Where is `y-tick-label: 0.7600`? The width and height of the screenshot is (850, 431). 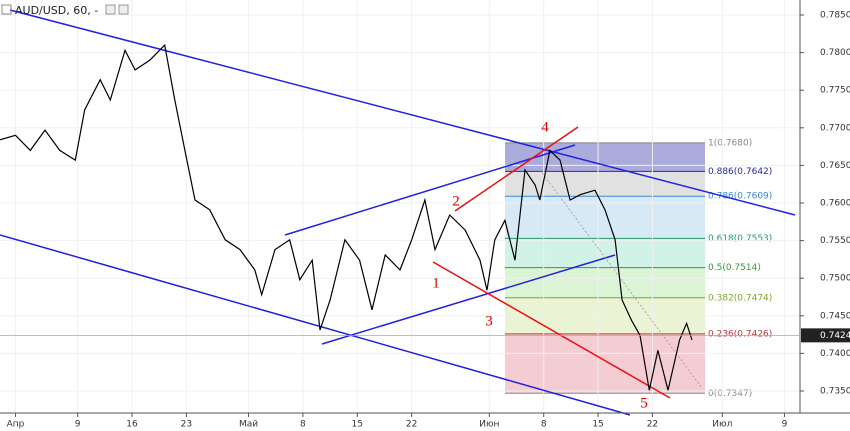 y-tick-label: 0.7600 is located at coordinates (835, 204).